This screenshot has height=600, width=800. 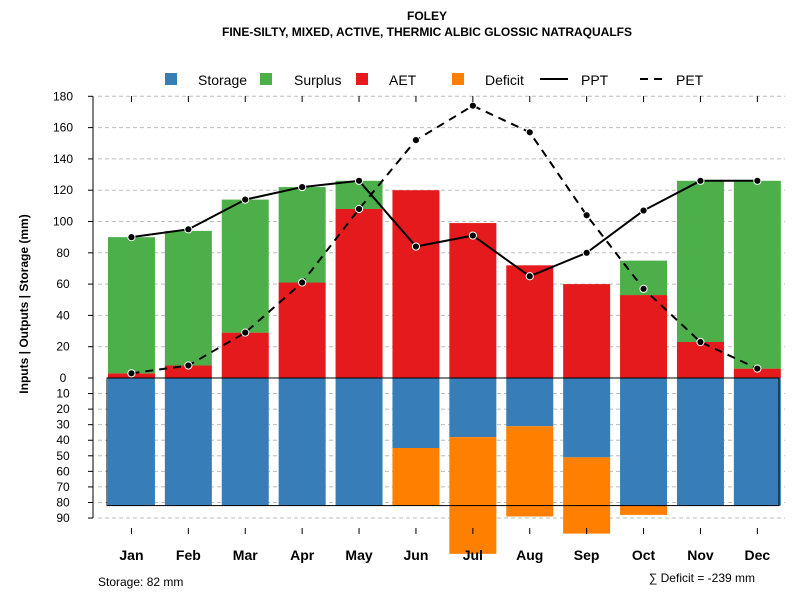 What do you see at coordinates (245, 332) in the screenshot?
I see `point-pet-mar` at bounding box center [245, 332].